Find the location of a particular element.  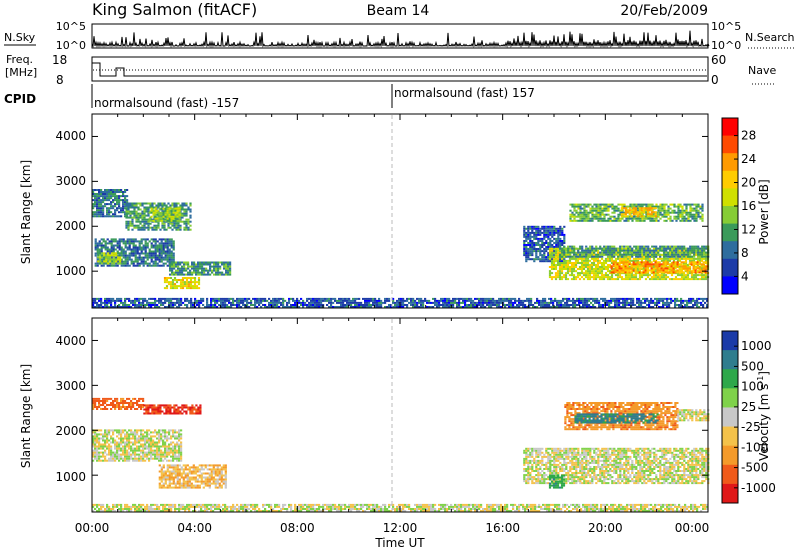

freq-right-tick-top: 60 is located at coordinates (718, 60).